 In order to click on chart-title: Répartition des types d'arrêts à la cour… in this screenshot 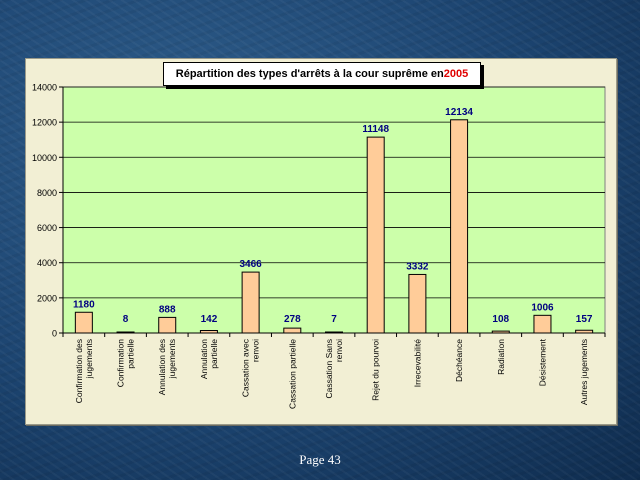, I will do `click(322, 74)`.